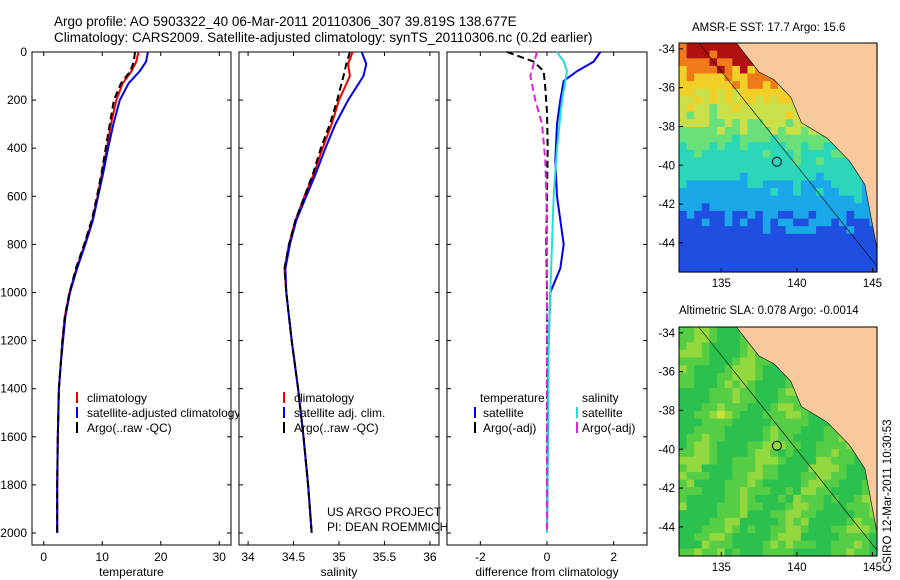 This screenshot has width=900, height=580. Describe the element at coordinates (776, 161) in the screenshot. I see `argo-position-marker` at that location.